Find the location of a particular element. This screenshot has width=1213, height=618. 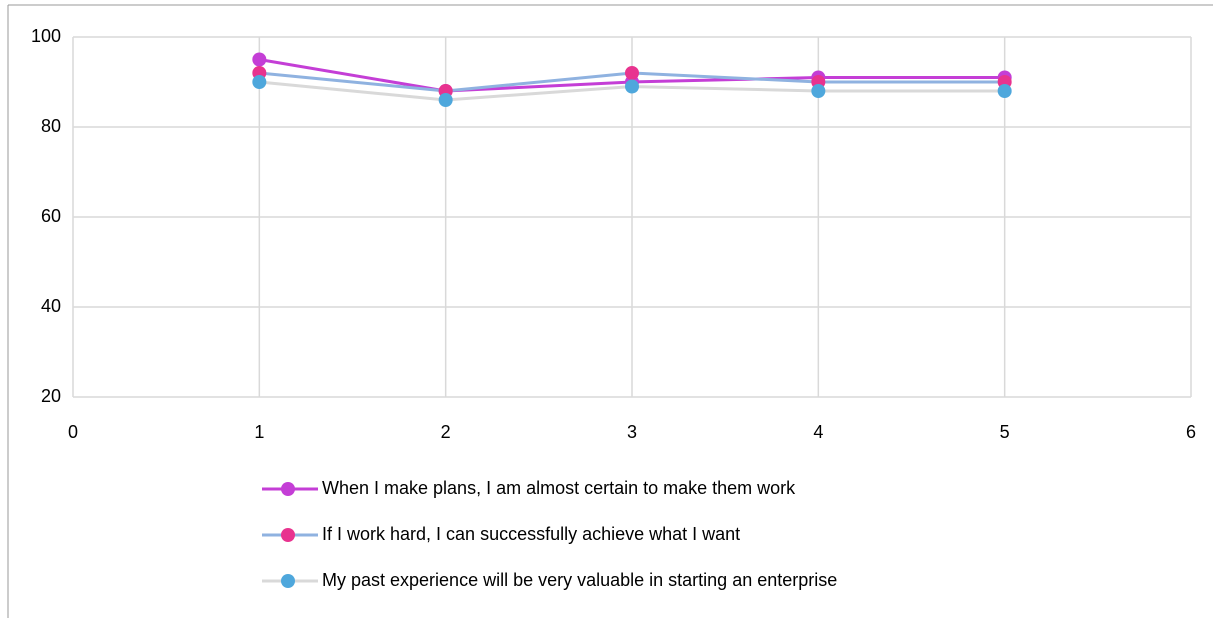

x-tick-label: 1 is located at coordinates (259, 432).